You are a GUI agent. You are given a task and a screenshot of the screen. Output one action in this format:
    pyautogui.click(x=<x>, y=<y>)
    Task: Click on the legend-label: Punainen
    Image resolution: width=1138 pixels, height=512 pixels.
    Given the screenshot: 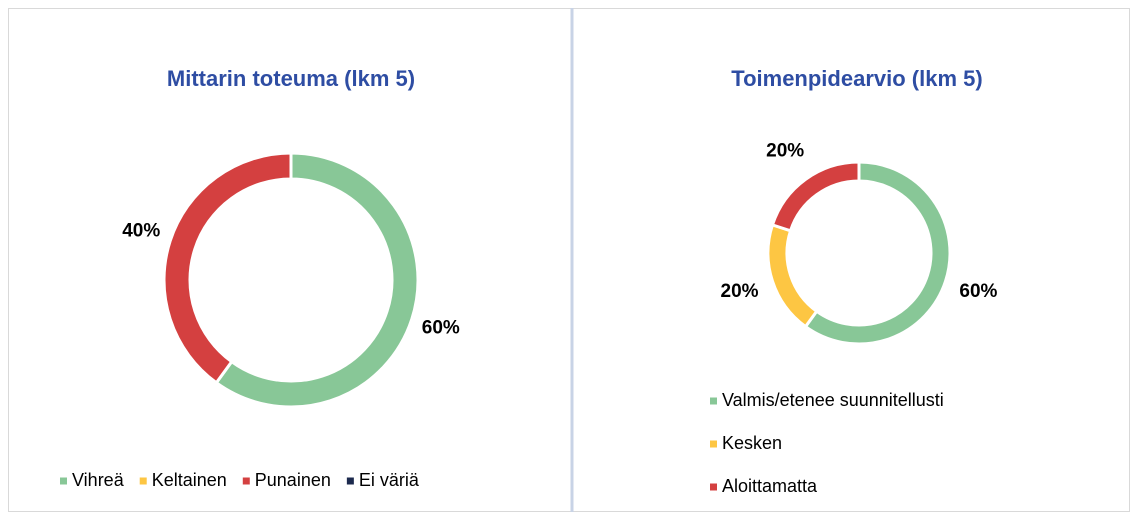 What is the action you would take?
    pyautogui.click(x=293, y=480)
    